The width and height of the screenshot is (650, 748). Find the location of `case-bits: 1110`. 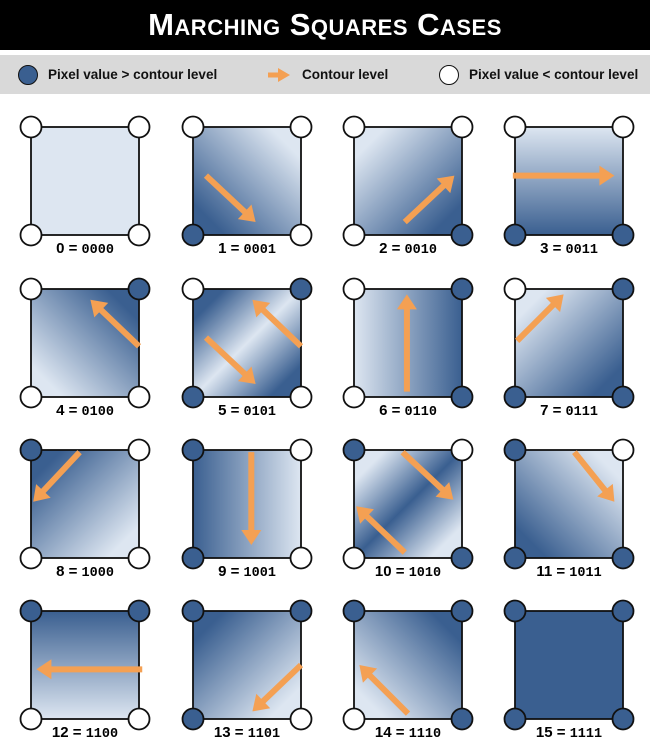

case-bits: 1110 is located at coordinates (425, 734).